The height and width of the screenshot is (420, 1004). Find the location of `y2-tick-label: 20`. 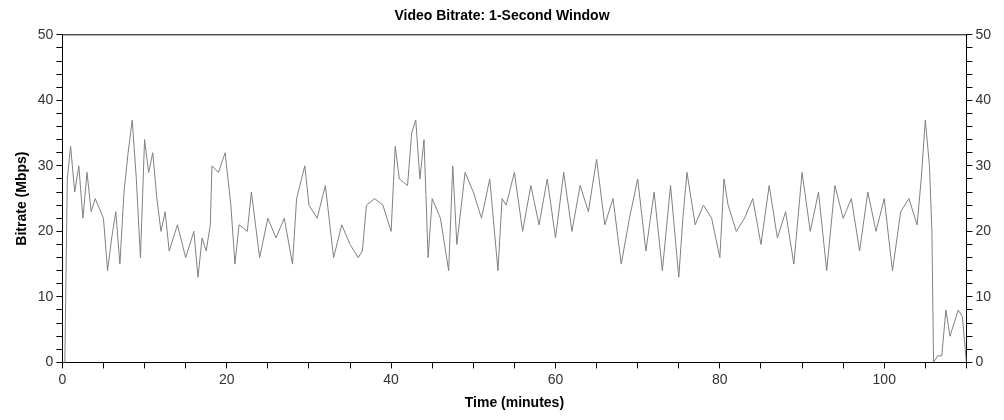

y2-tick-label: 20 is located at coordinates (983, 230).